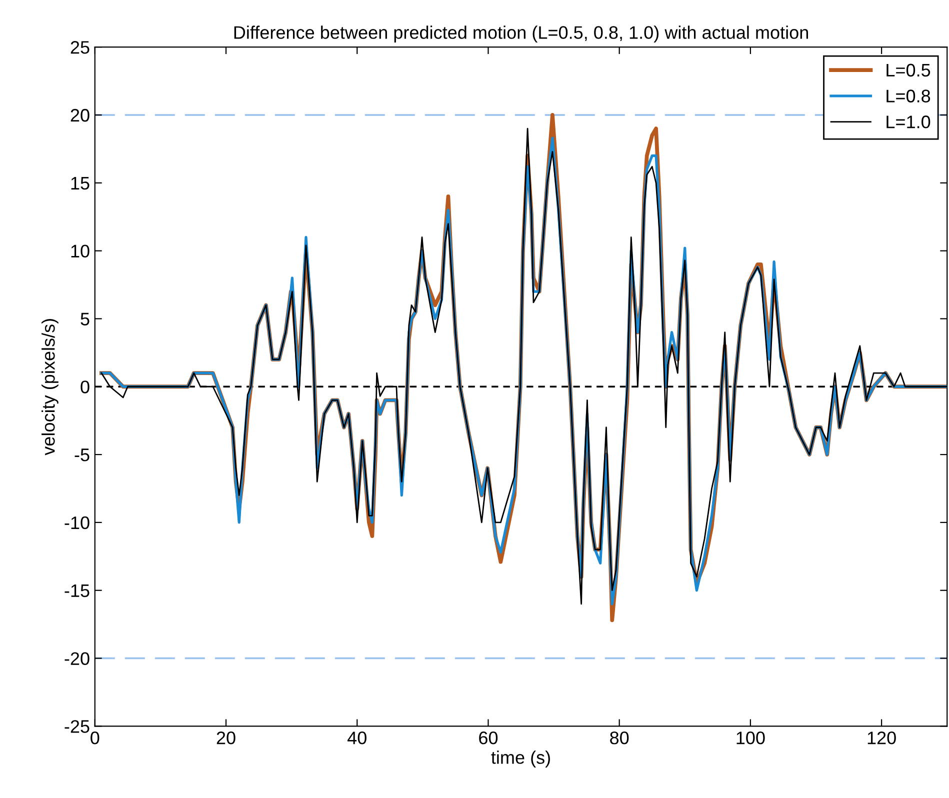 This screenshot has height=798, width=949. Describe the element at coordinates (80, 183) in the screenshot. I see `y-tick-label: 15` at that location.